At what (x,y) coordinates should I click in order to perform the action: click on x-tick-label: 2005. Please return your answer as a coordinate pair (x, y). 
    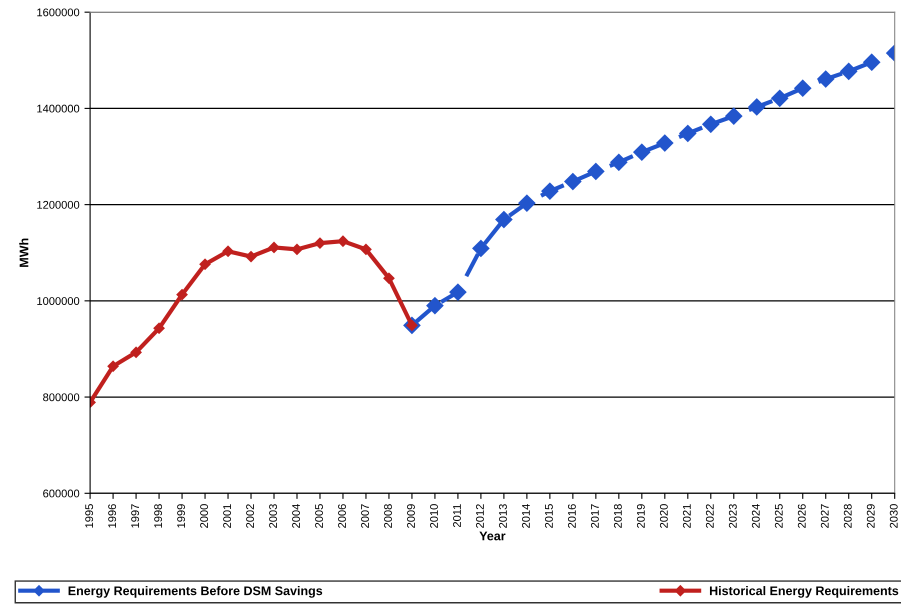
    Looking at the image, I should click on (319, 516).